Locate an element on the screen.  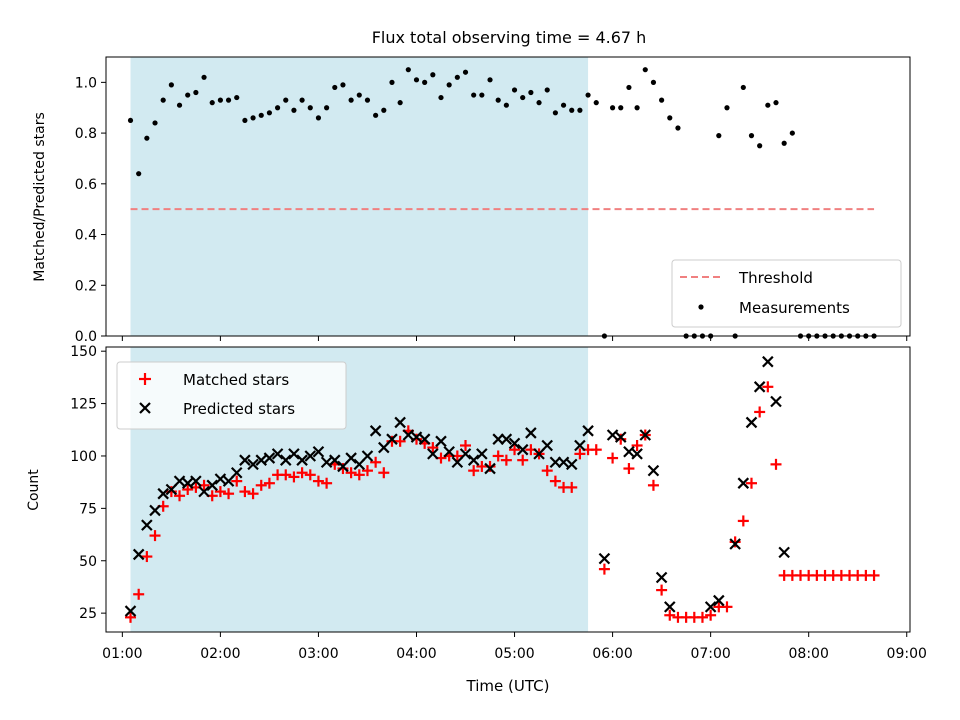
time-x-tick-label: 03:00 is located at coordinates (318, 654).